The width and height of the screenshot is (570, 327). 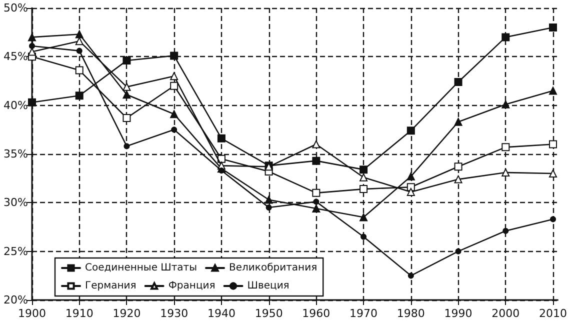 What do you see at coordinates (174, 313) in the screenshot?
I see `x-tick-label: 1930` at bounding box center [174, 313].